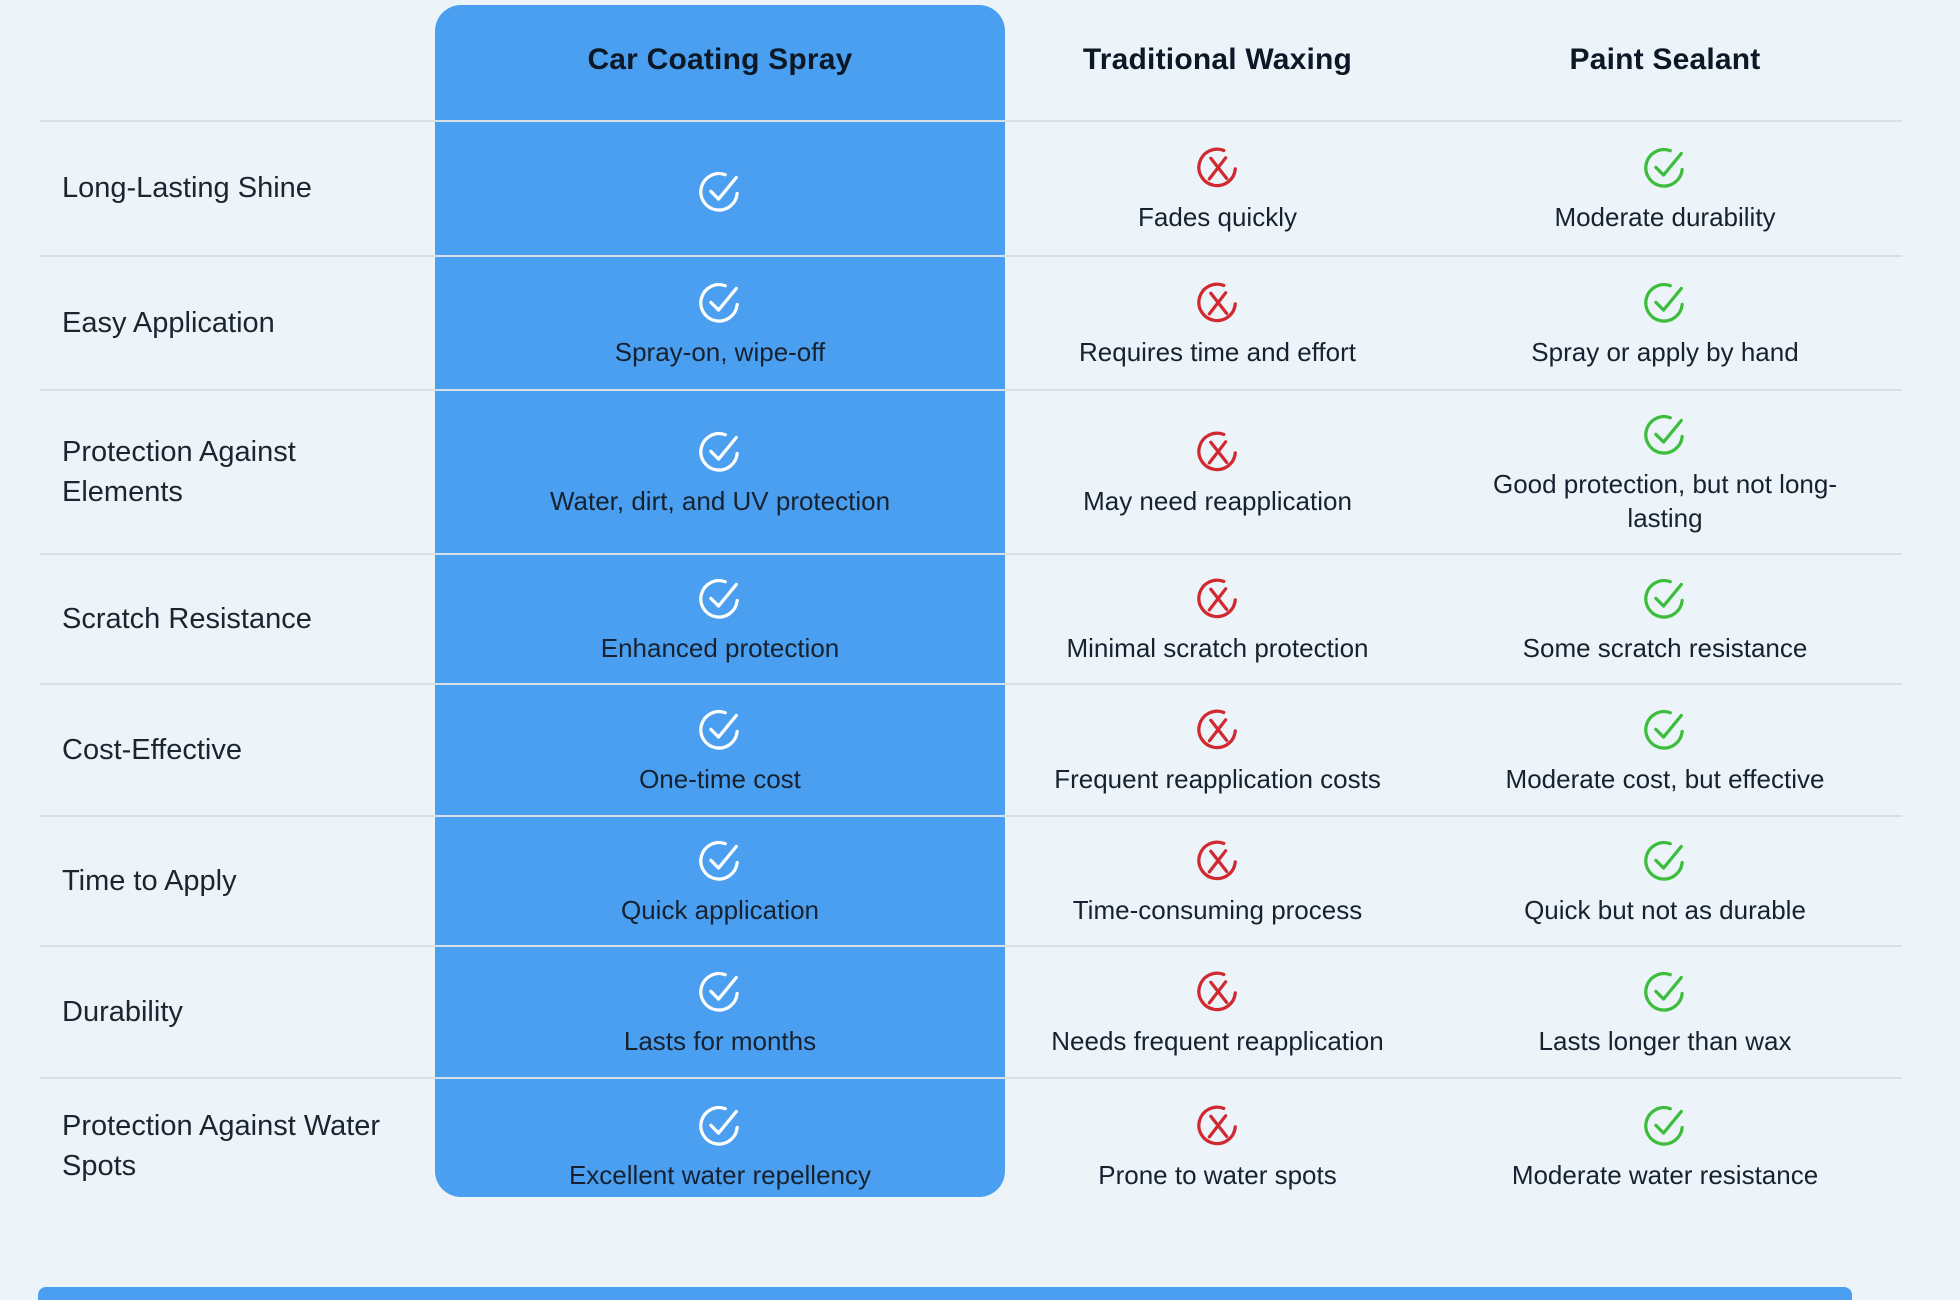 Image resolution: width=1960 pixels, height=1300 pixels. Describe the element at coordinates (1217, 1174) in the screenshot. I see `cell-note: Prone to water spots` at that location.